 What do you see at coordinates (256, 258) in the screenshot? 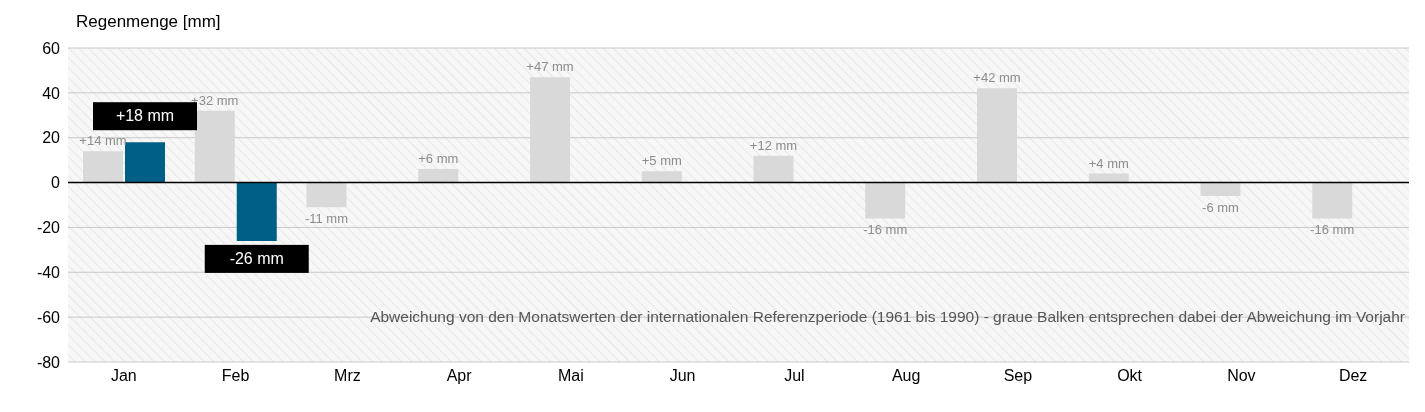
I see `data-label: -26 mm` at bounding box center [256, 258].